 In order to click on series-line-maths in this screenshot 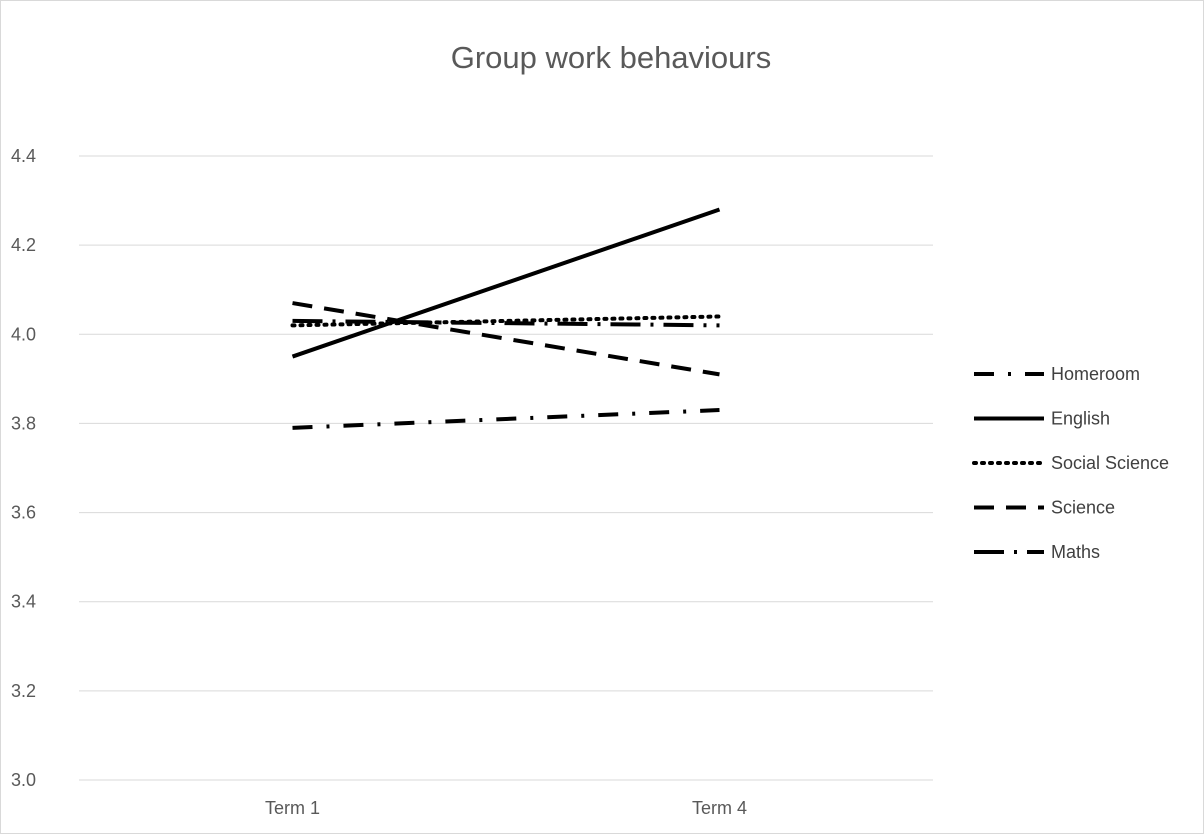, I will do `click(506, 323)`.